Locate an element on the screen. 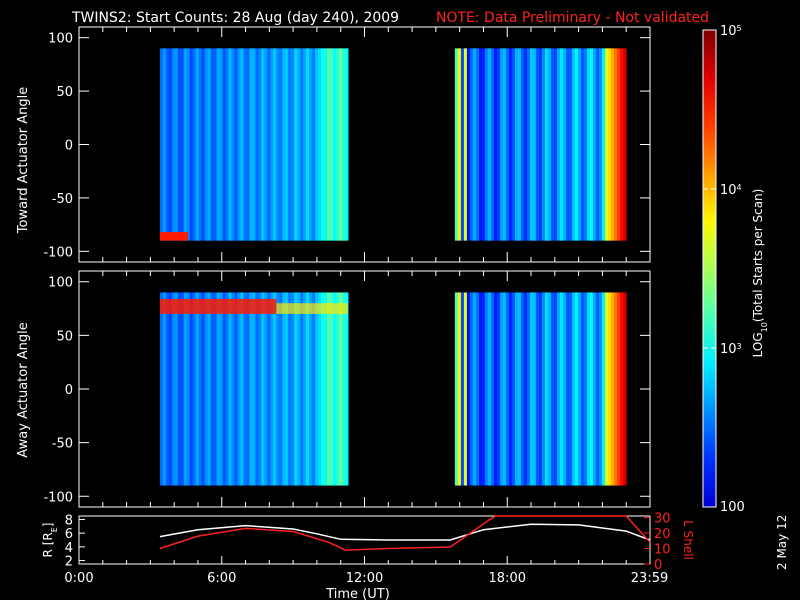 The image size is (800, 600). colorbar-label-rest: (Total Starts per Scan) is located at coordinates (758, 256).